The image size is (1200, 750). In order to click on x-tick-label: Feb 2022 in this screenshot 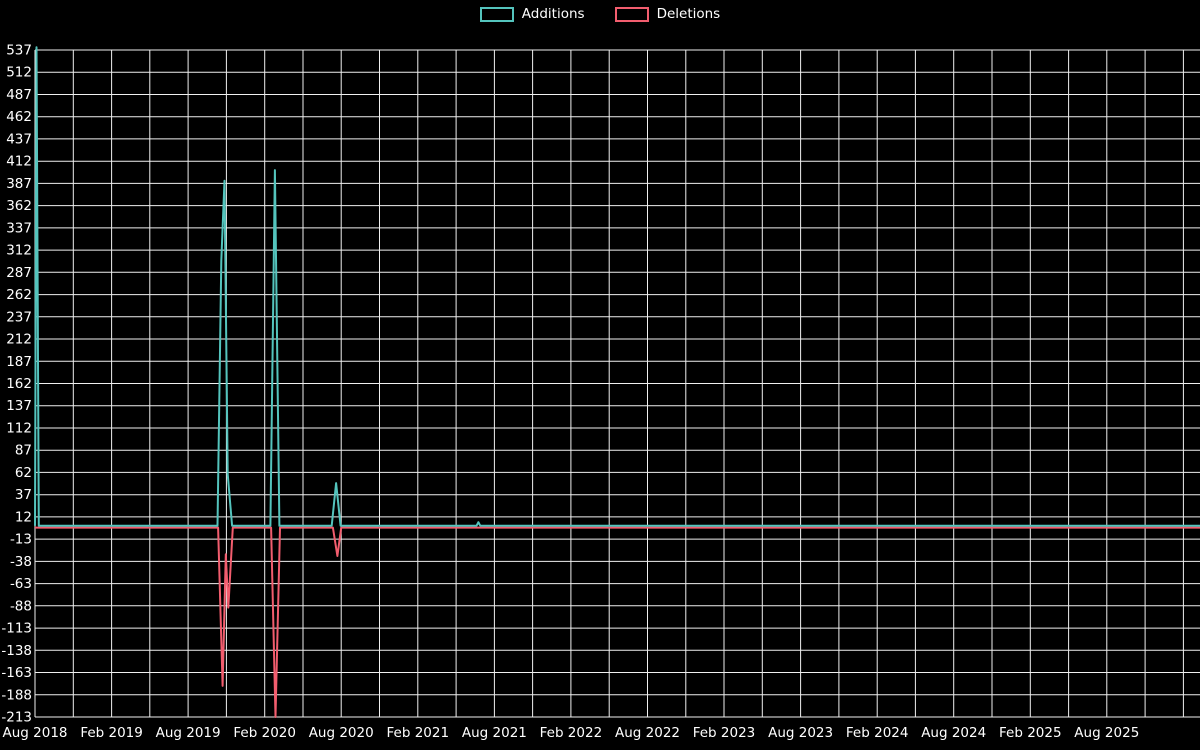, I will do `click(571, 733)`.